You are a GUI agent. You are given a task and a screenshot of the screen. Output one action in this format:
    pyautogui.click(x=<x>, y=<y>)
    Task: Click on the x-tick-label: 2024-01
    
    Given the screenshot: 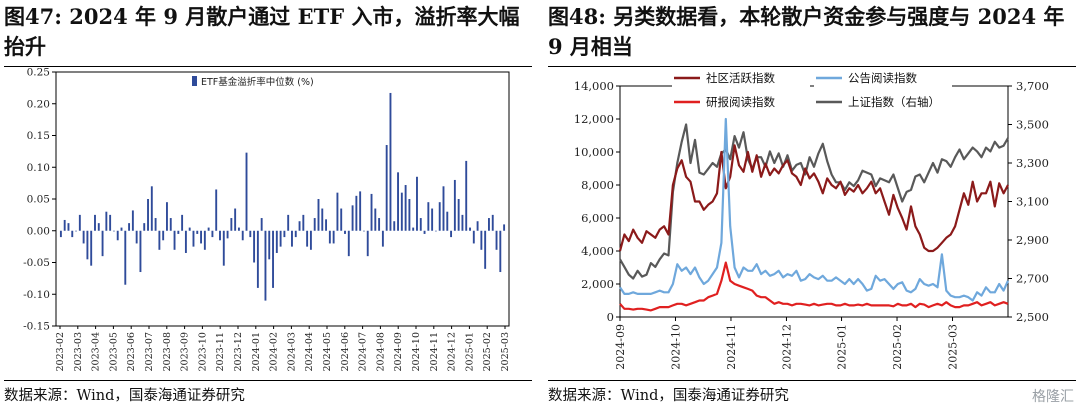 What is the action you would take?
    pyautogui.click(x=256, y=351)
    